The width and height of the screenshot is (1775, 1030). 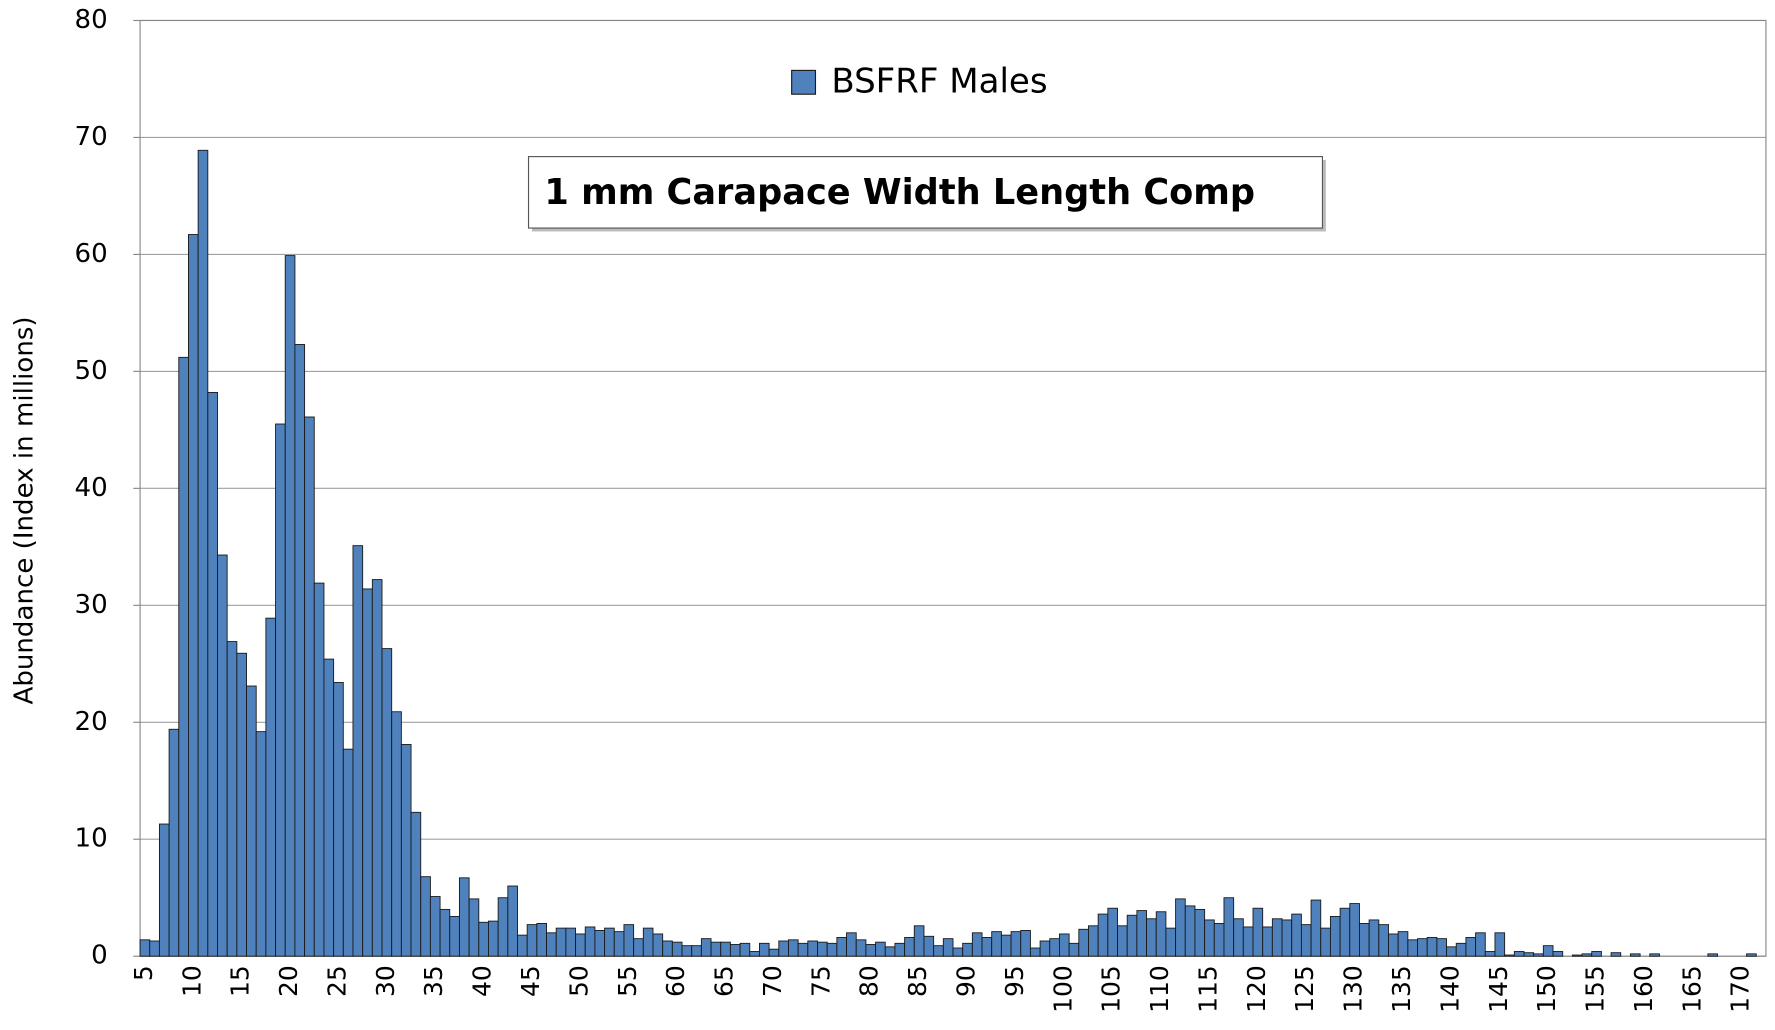 I want to click on x-tick-label: 170, so click(x=1740, y=989).